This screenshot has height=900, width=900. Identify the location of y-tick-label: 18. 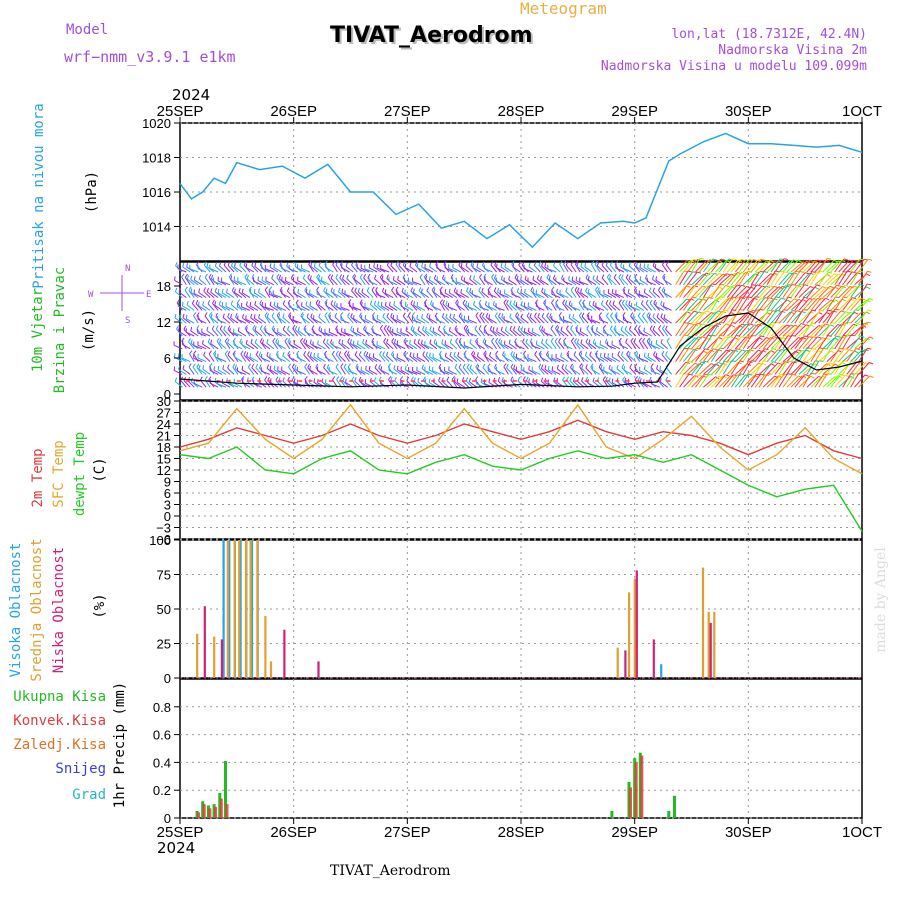
(164, 447).